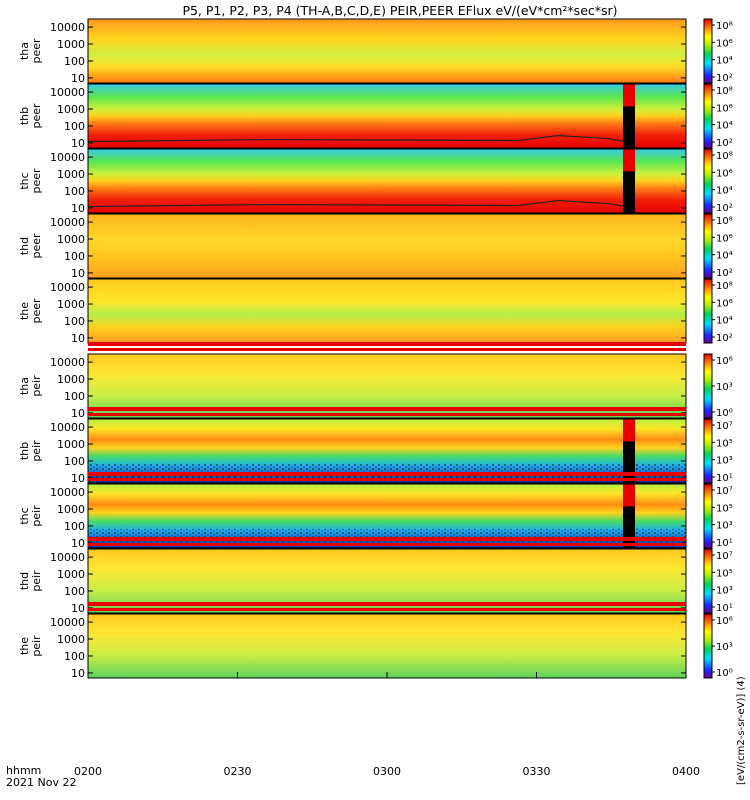 The height and width of the screenshot is (800, 750). What do you see at coordinates (686, 771) in the screenshot?
I see `x-tick-label: 0400` at bounding box center [686, 771].